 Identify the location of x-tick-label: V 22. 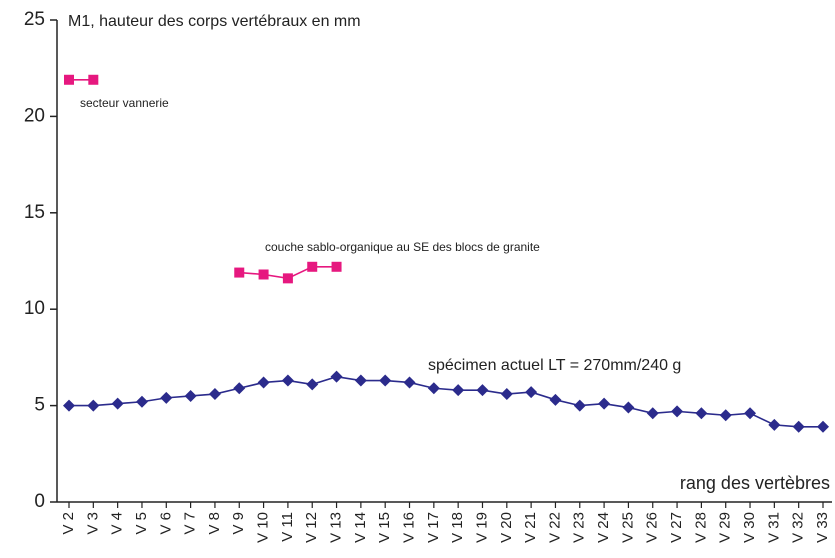
(554, 527).